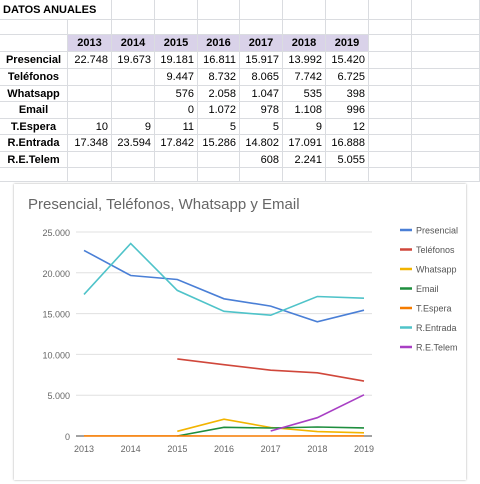 This screenshot has width=480, height=484. What do you see at coordinates (34, 94) in the screenshot?
I see `row-label: Whatsapp` at bounding box center [34, 94].